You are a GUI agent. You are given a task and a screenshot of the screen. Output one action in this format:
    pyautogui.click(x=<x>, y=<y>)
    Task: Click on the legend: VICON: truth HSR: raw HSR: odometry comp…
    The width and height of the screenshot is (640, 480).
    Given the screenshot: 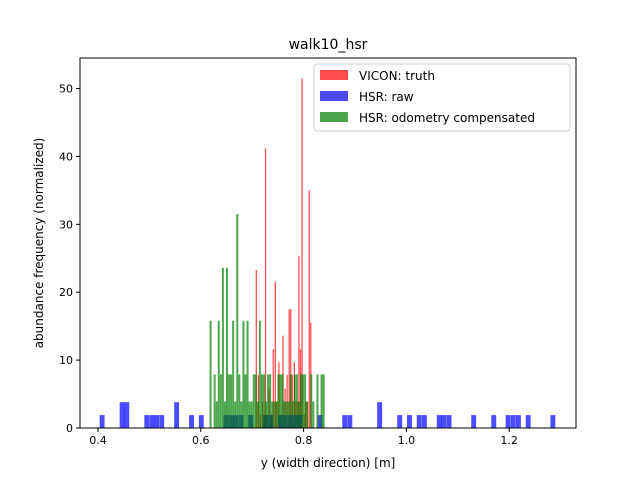 What is the action you would take?
    pyautogui.click(x=442, y=97)
    